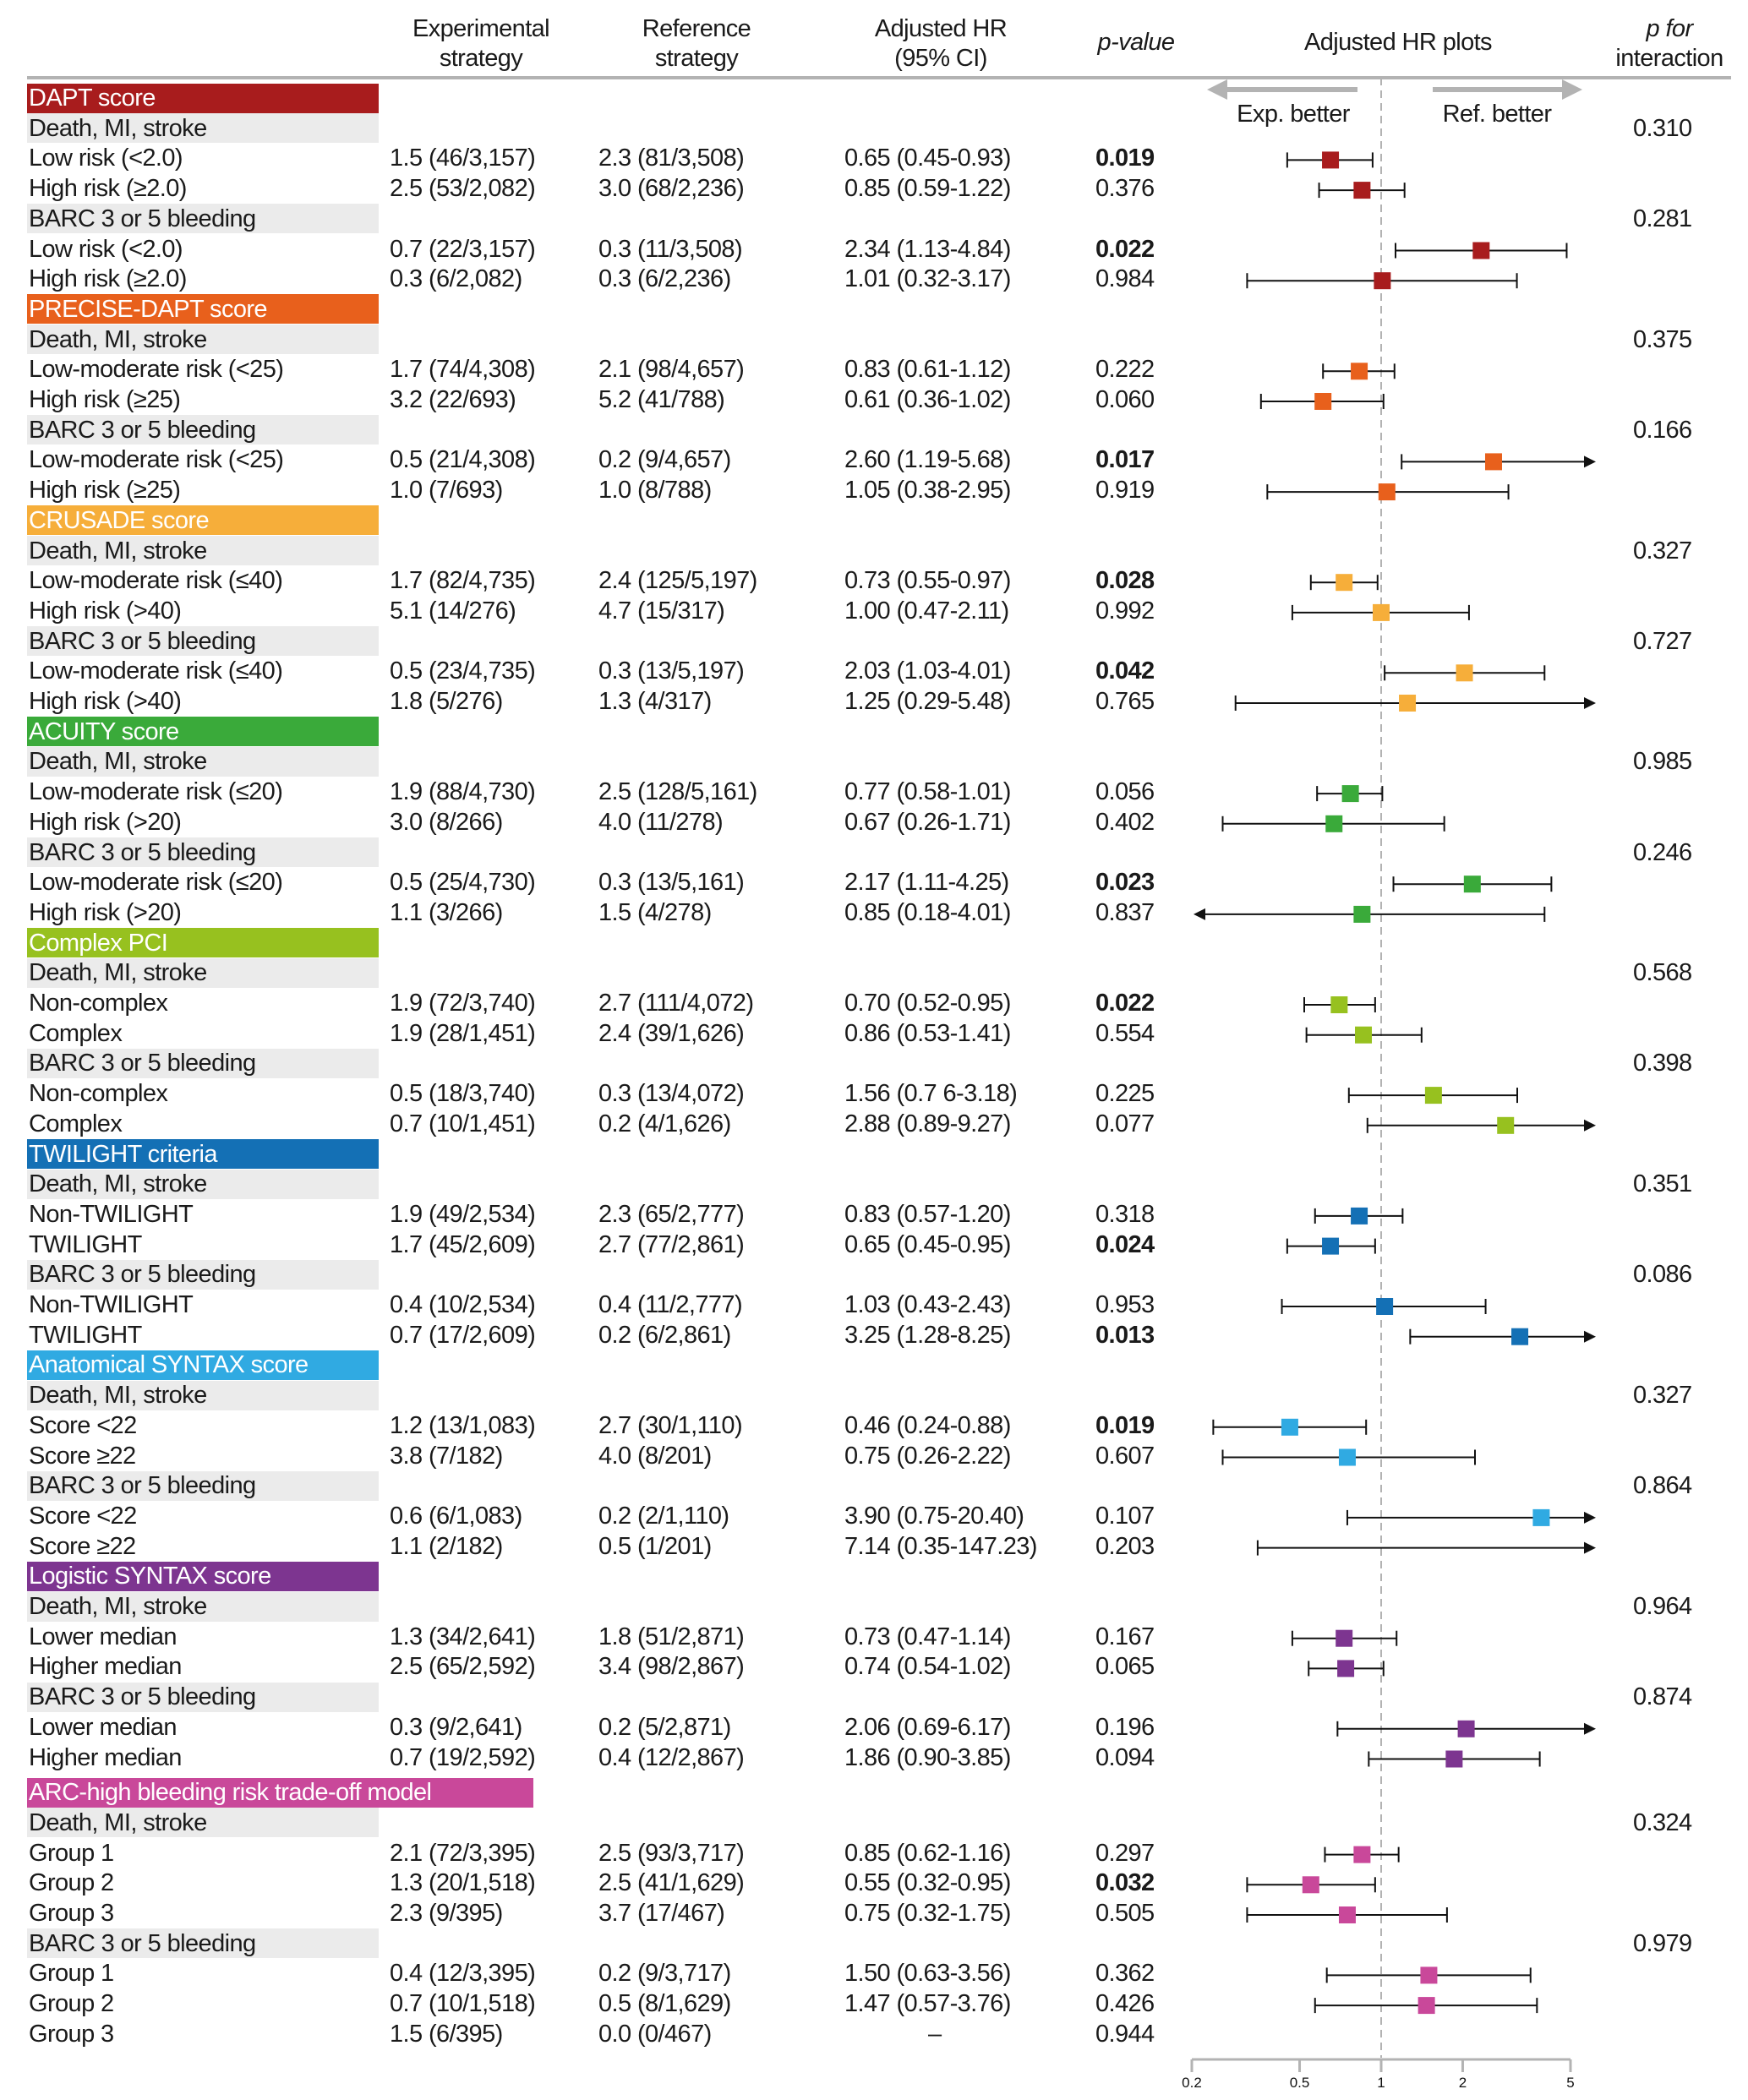  Describe the element at coordinates (671, 1244) in the screenshot. I see `reference-value: 2.7 (77/2,861)` at that location.